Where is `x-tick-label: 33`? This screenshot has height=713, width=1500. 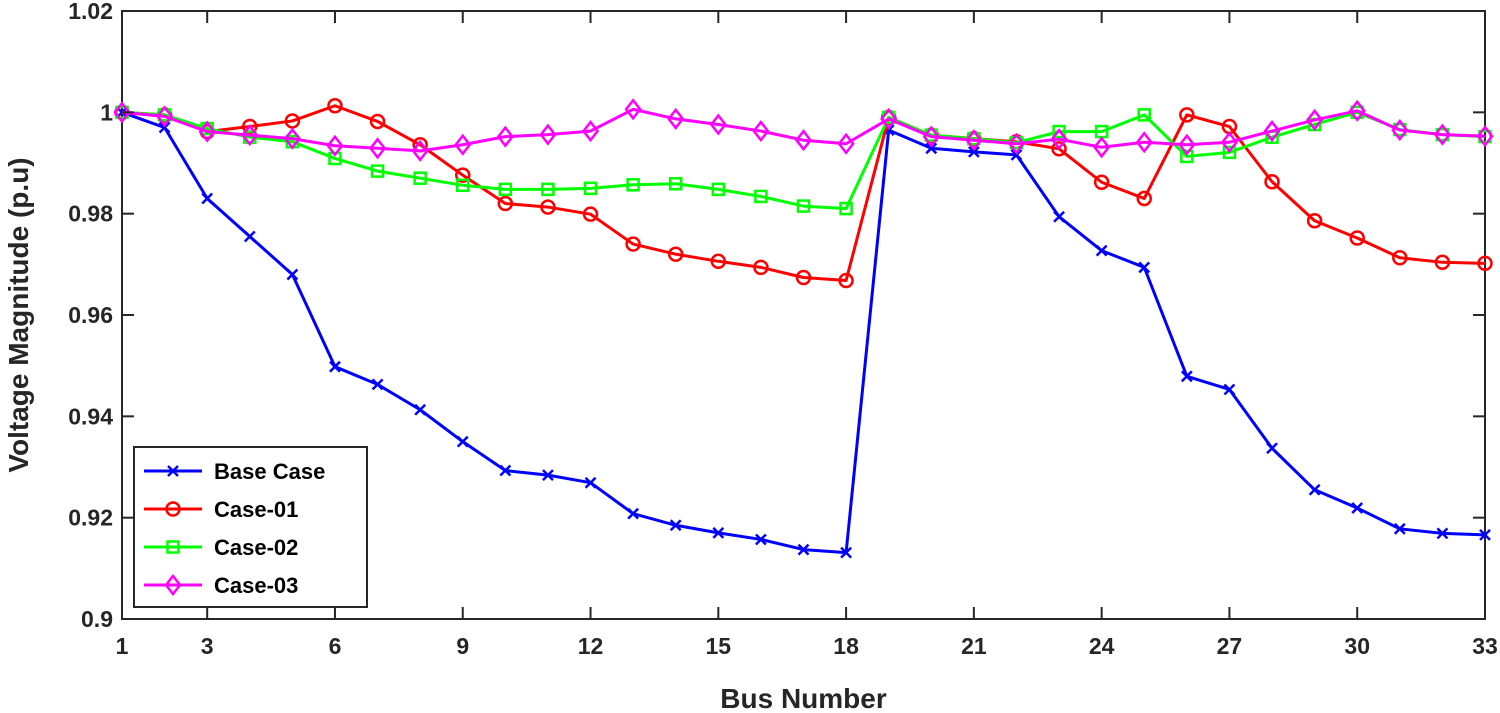
x-tick-label: 33 is located at coordinates (1485, 646).